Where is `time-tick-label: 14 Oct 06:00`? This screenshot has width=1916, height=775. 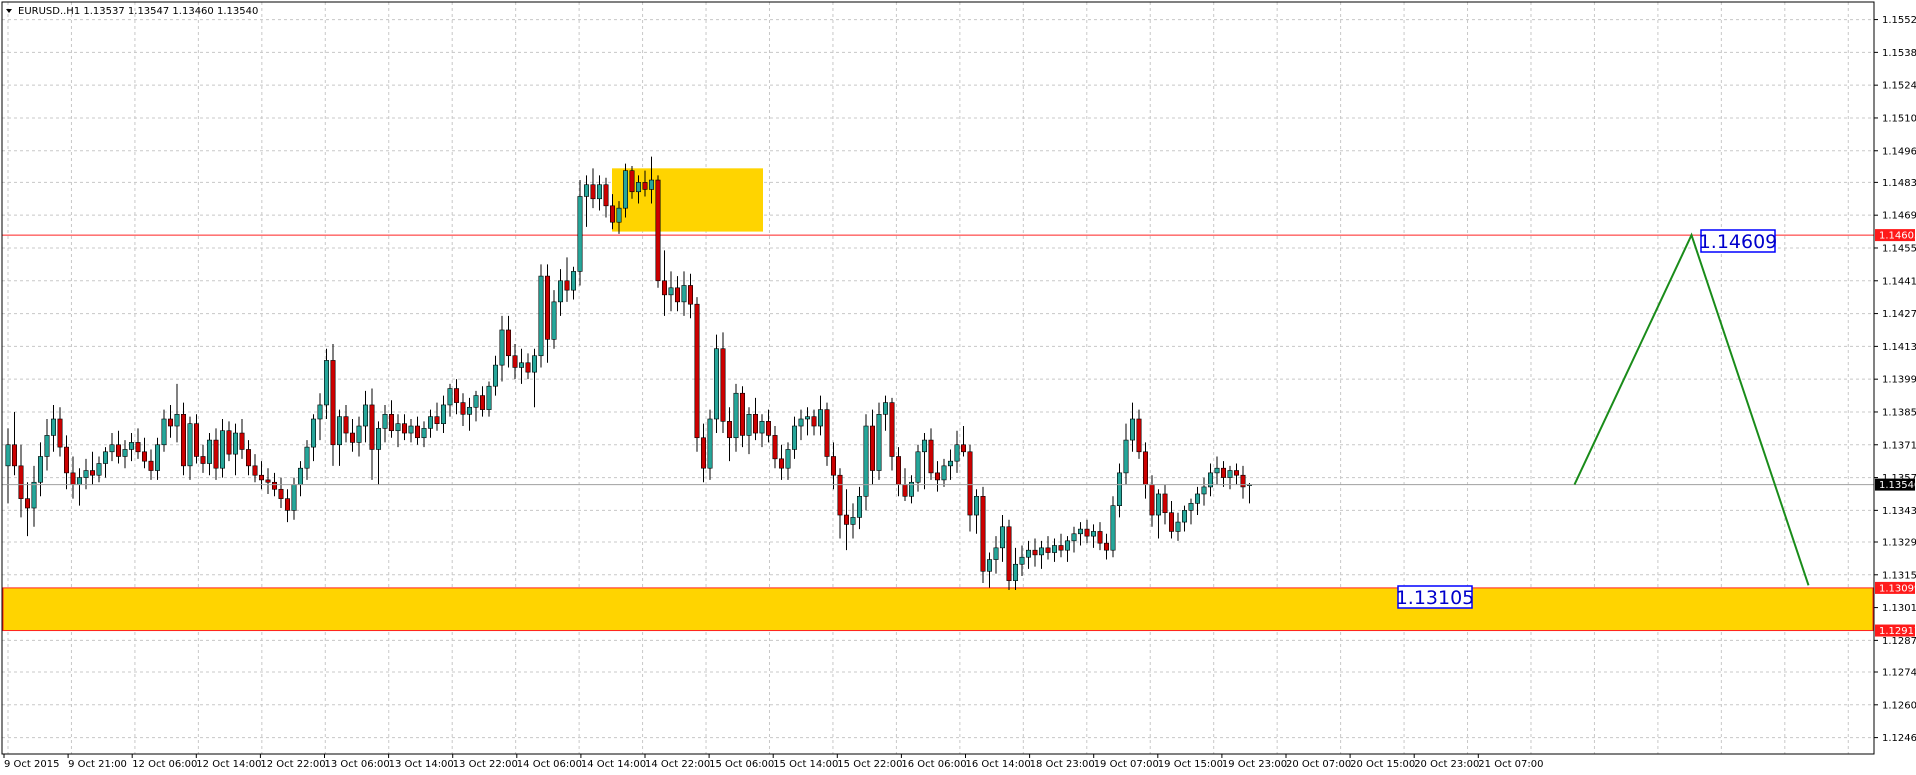 time-tick-label: 14 Oct 06:00 is located at coordinates (549, 764).